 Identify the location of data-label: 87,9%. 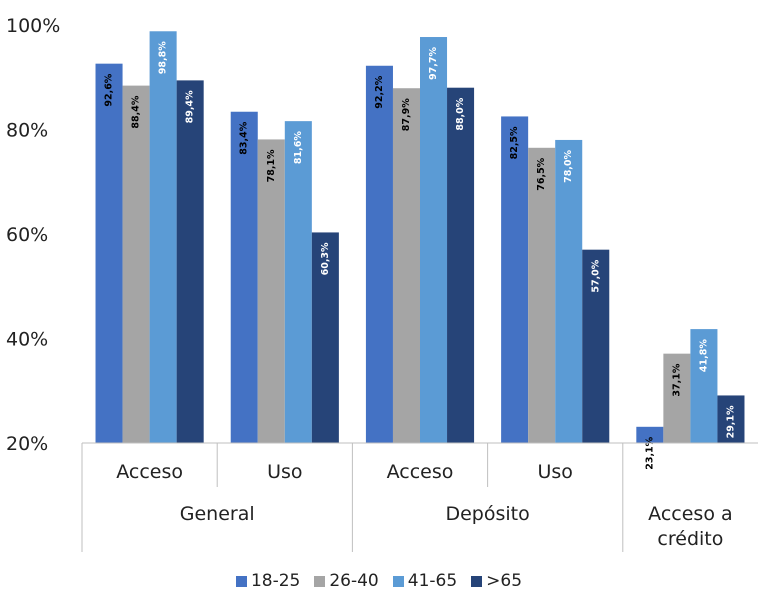
(406, 114).